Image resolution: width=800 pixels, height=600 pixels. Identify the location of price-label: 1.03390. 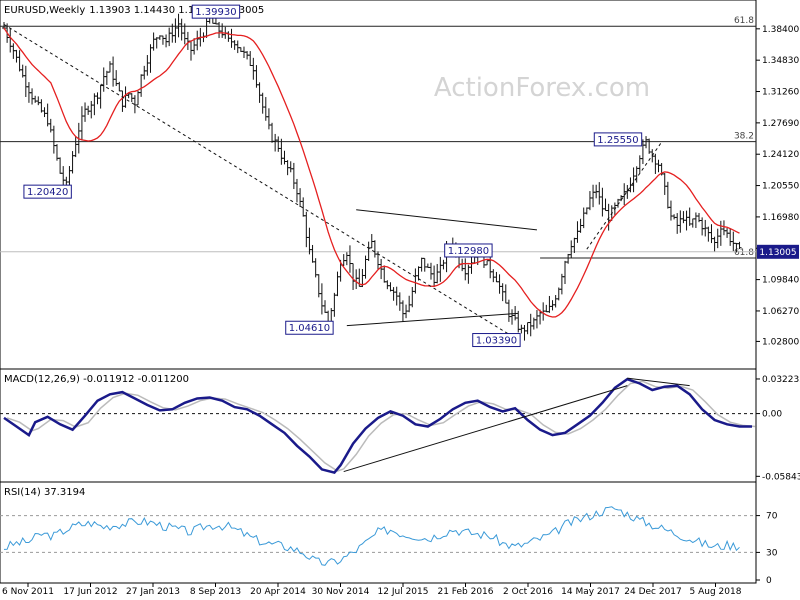
(496, 341).